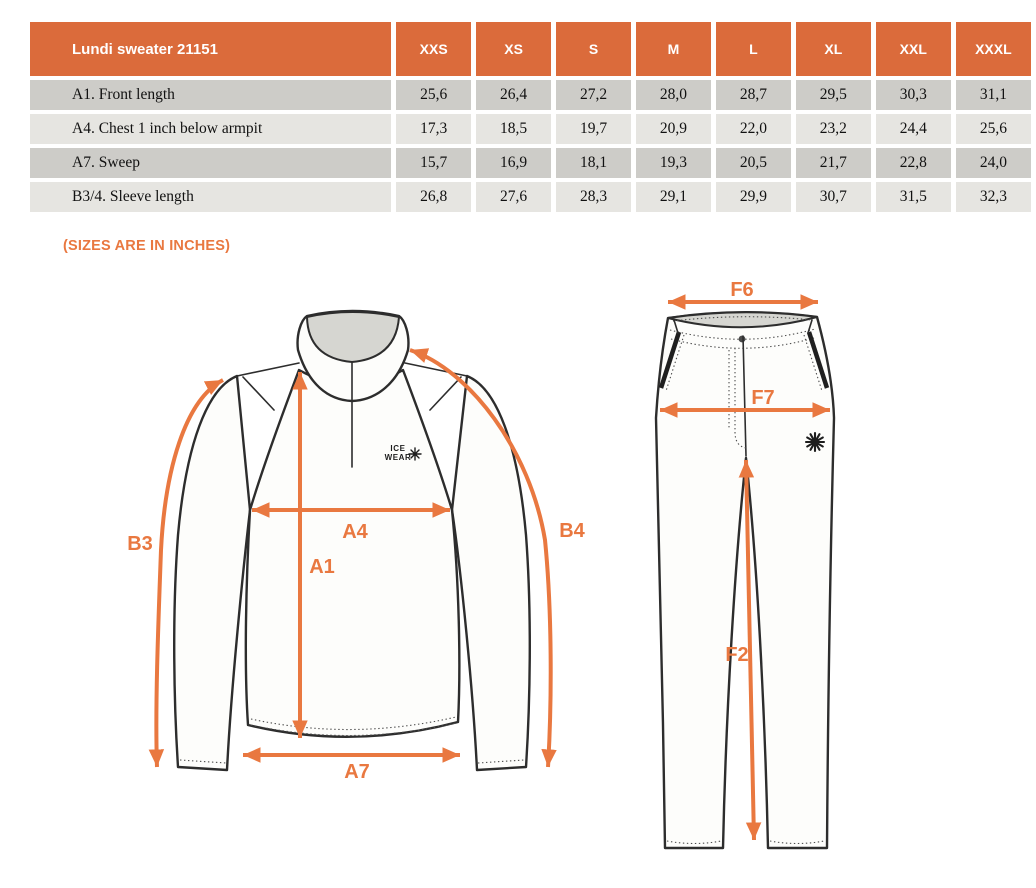 The image size is (1036, 888). I want to click on icewear-logo-line1: ICE, so click(397, 448).